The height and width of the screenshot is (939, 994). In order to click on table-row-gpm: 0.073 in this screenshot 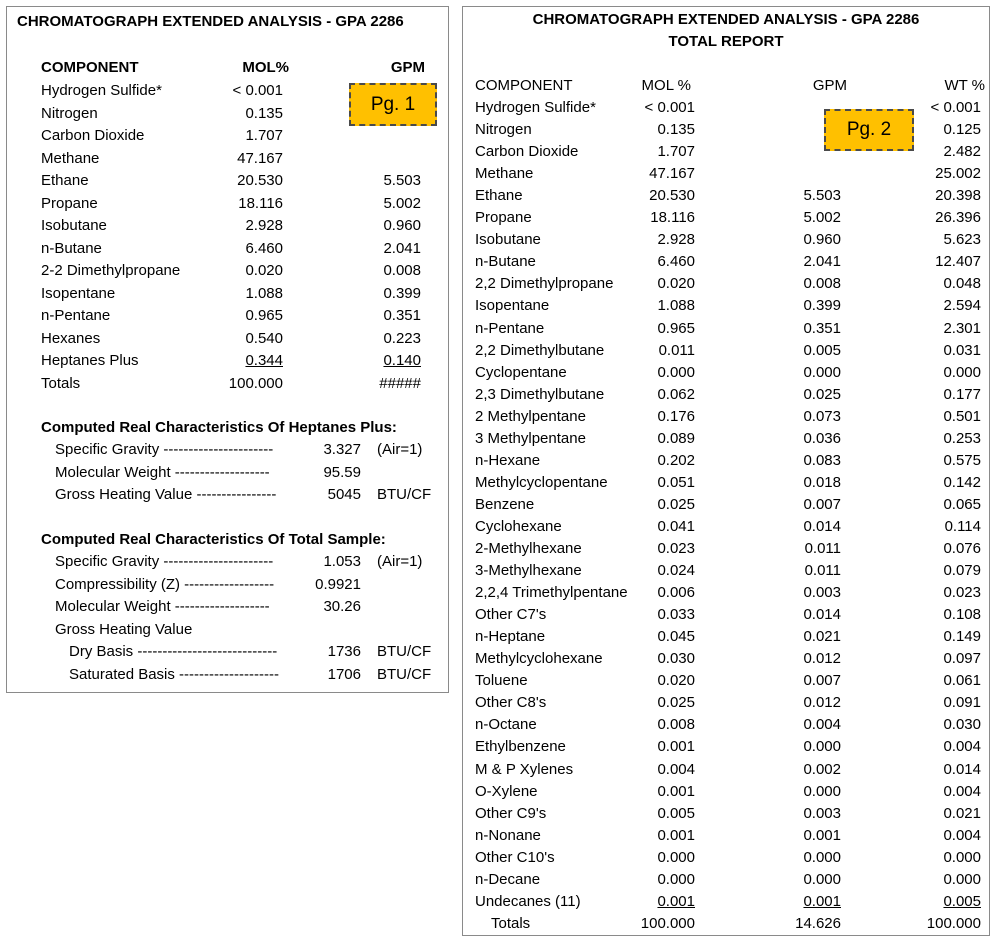, I will do `click(822, 416)`.